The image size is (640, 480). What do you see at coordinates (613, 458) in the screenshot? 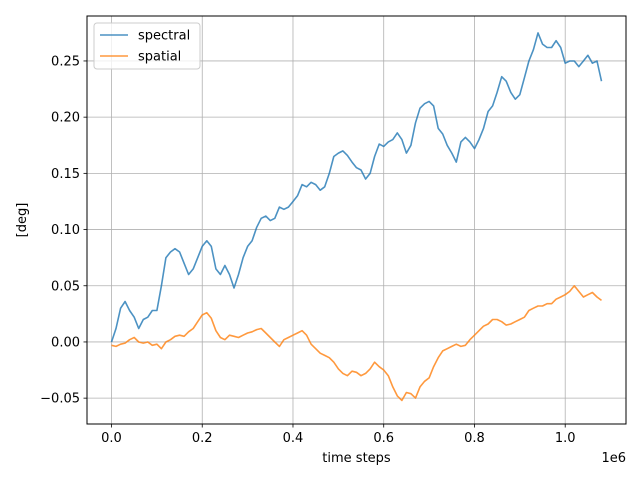
I see `x-axis-offset-label: 1e6` at bounding box center [613, 458].